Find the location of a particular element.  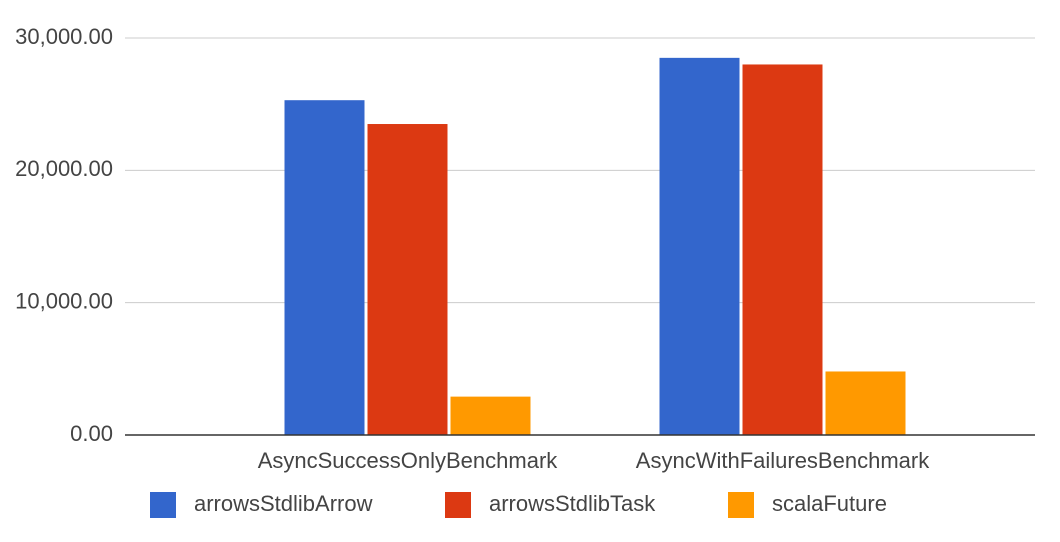

y-tick-label: 10,000.00 is located at coordinates (64, 300).